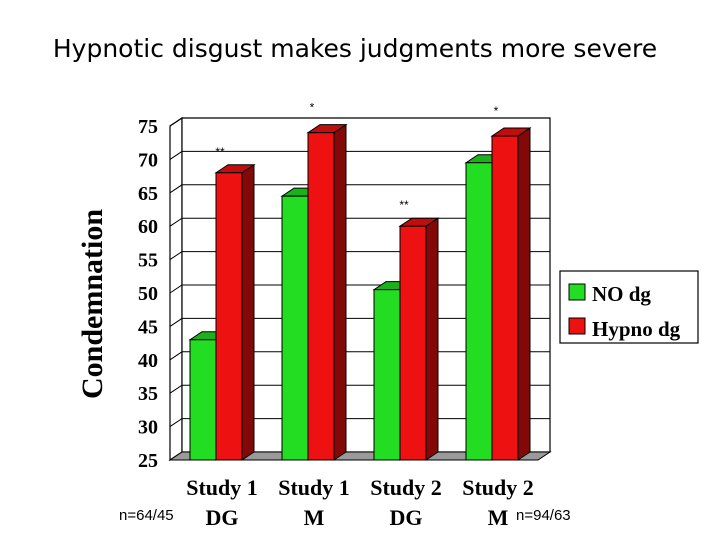 The height and width of the screenshot is (540, 720). What do you see at coordinates (621, 294) in the screenshot?
I see `legend-label-no-dg: NO dg` at bounding box center [621, 294].